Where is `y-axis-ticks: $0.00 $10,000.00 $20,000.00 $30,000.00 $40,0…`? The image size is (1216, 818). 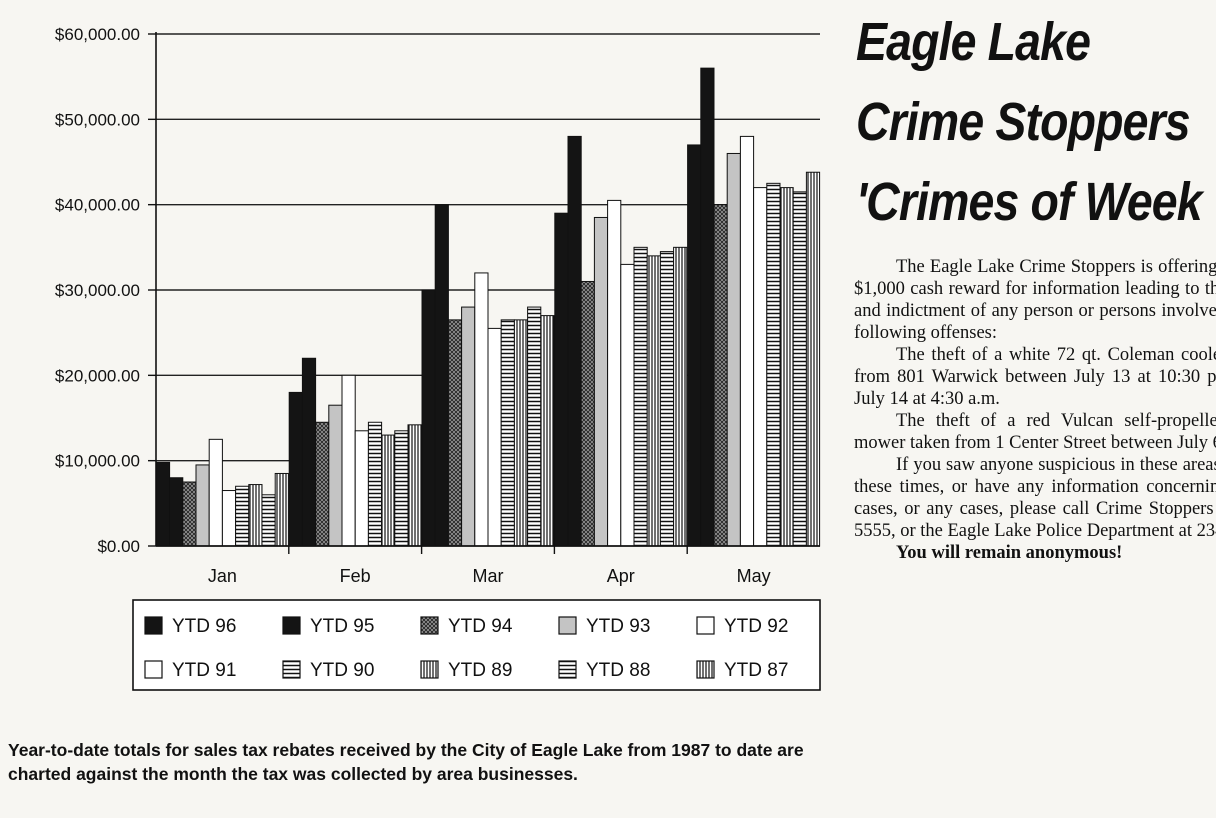
y-axis-ticks: $0.00 $10,000.00 $20,000.00 $30,000.00 $40,0… is located at coordinates (105, 290).